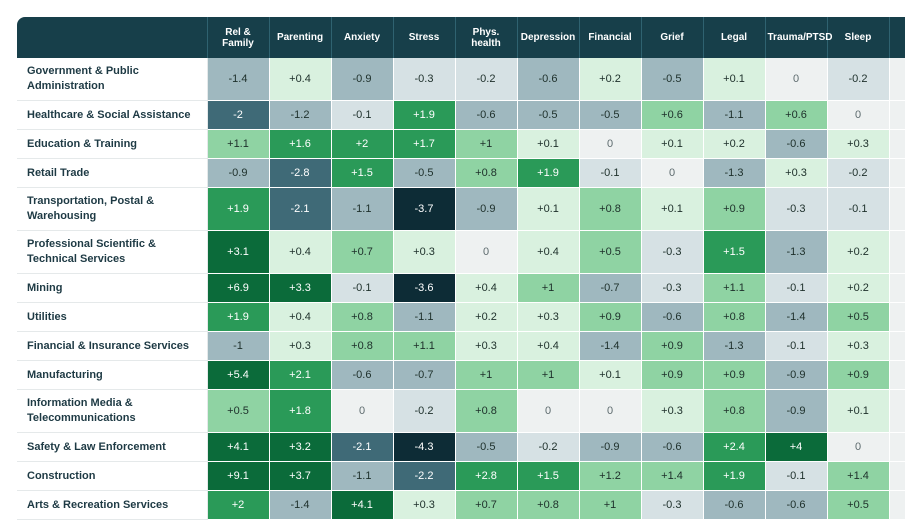 Image resolution: width=905 pixels, height=521 pixels. I want to click on heatmap-cell: +3.1, so click(238, 252).